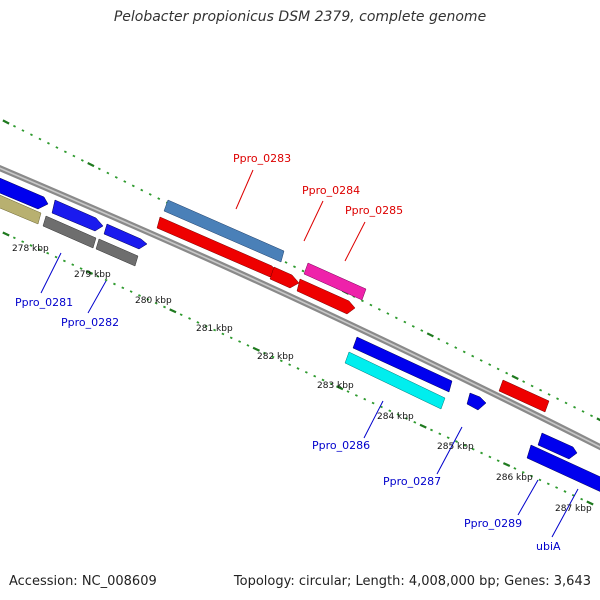 Image resolution: width=600 pixels, height=600 pixels. I want to click on kbp-label: 287 kbp, so click(573, 509).